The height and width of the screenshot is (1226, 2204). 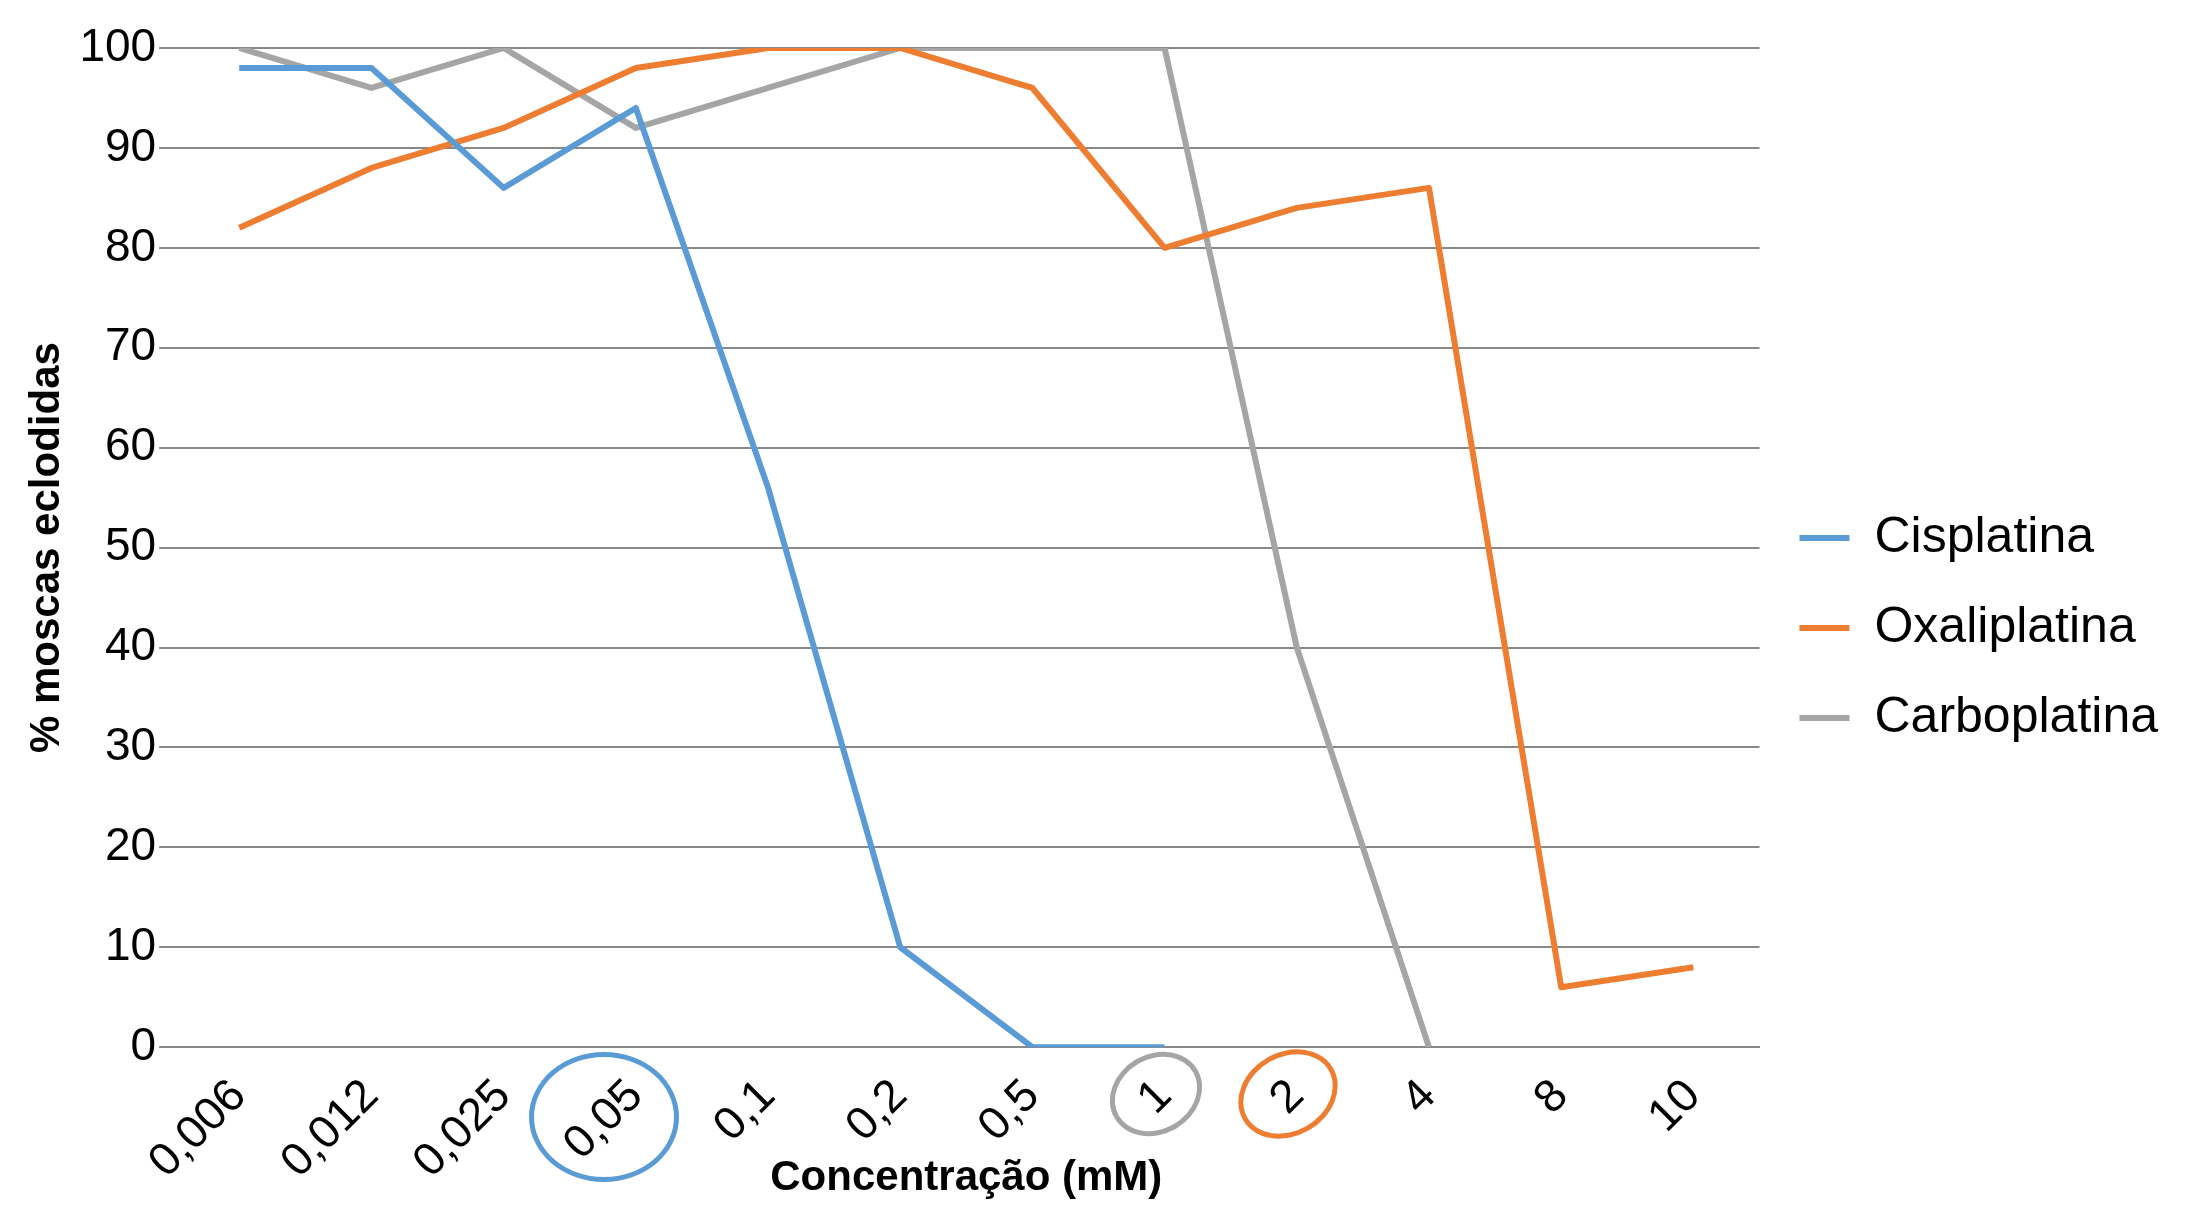 I want to click on y-tick-label: 70, so click(x=130, y=344).